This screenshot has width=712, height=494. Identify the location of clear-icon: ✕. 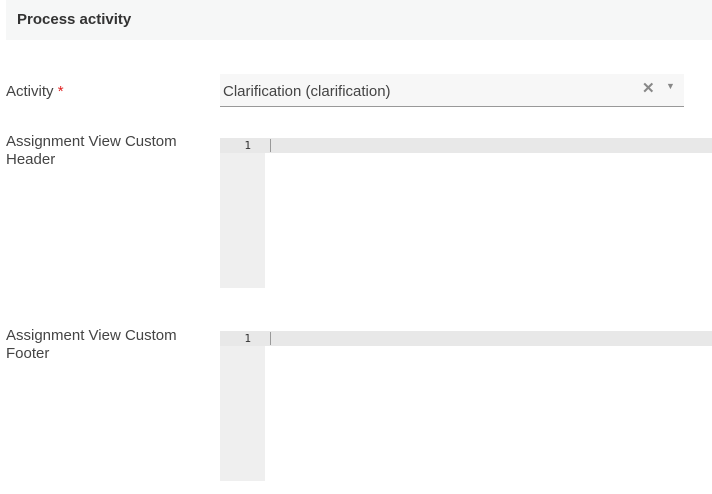
(648, 88).